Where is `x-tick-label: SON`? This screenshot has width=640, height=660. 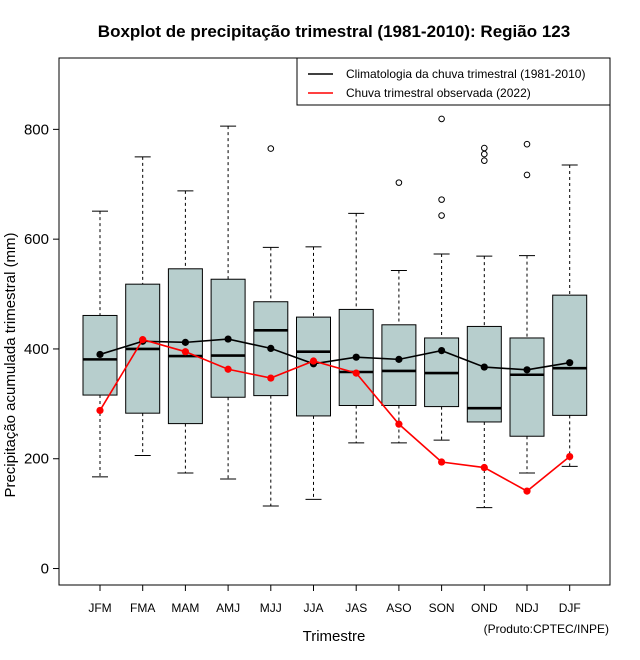 x-tick-label: SON is located at coordinates (442, 608).